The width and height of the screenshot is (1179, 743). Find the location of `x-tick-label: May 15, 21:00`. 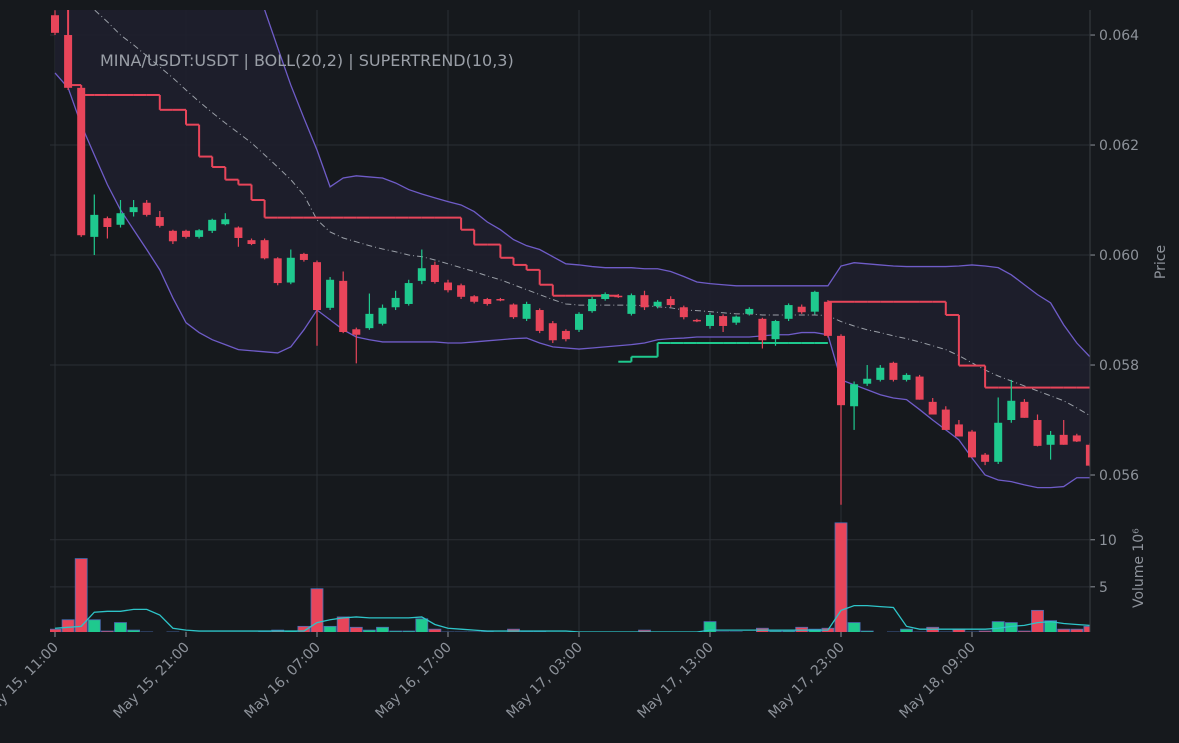

x-tick-label: May 15, 21:00 is located at coordinates (151, 681).